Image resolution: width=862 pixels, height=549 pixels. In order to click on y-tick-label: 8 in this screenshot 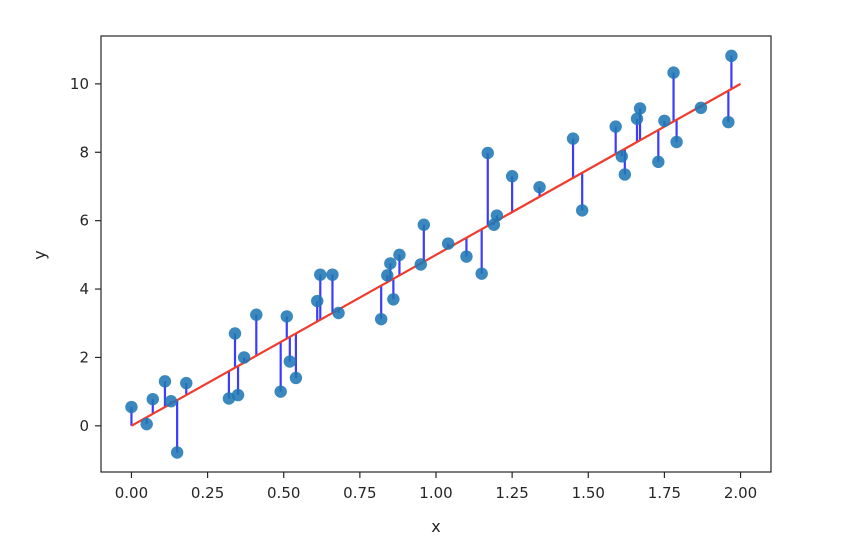, I will do `click(84, 152)`.